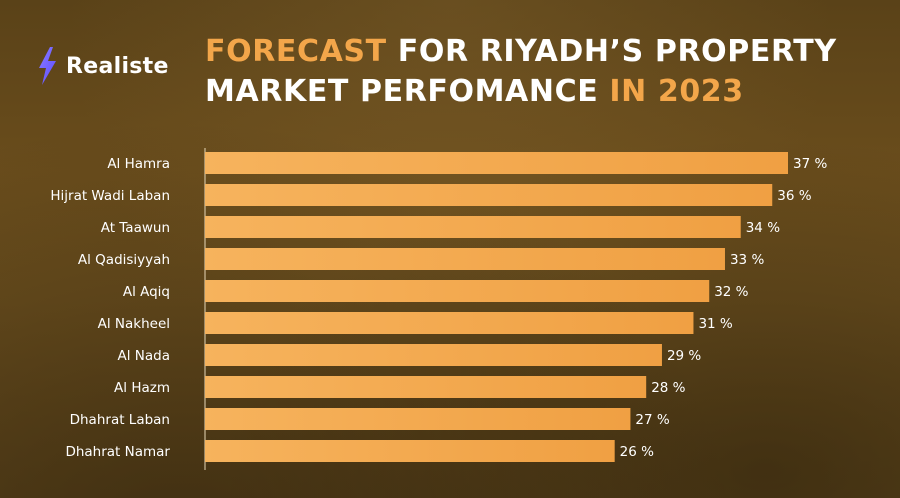 The image size is (900, 498). I want to click on brand-logo: Realiste, so click(102, 66).